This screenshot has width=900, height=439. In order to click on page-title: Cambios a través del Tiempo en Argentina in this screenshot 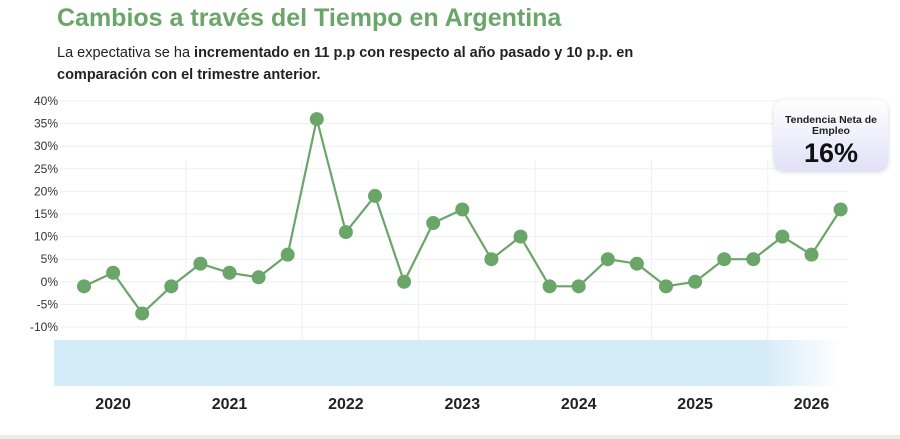, I will do `click(309, 18)`.